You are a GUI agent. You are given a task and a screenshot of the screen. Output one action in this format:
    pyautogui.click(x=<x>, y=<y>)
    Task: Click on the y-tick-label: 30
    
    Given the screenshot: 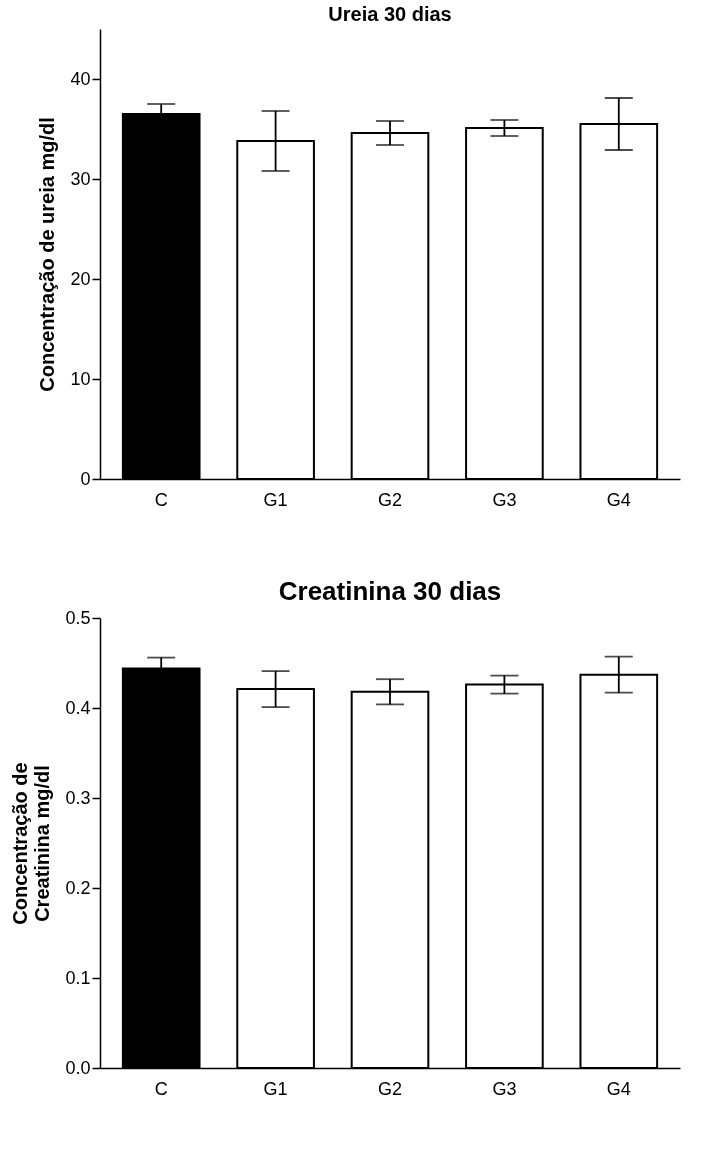 What is the action you would take?
    pyautogui.click(x=80, y=178)
    